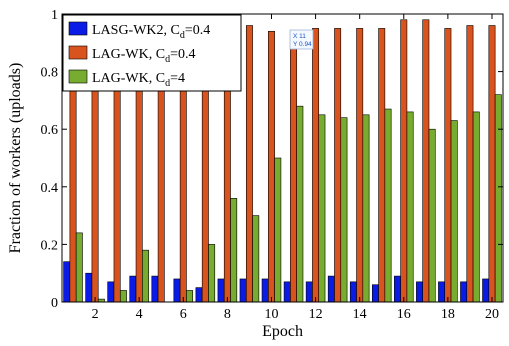 The height and width of the screenshot is (346, 509). I want to click on datatip: X 11Y 0.94, so click(301, 39).